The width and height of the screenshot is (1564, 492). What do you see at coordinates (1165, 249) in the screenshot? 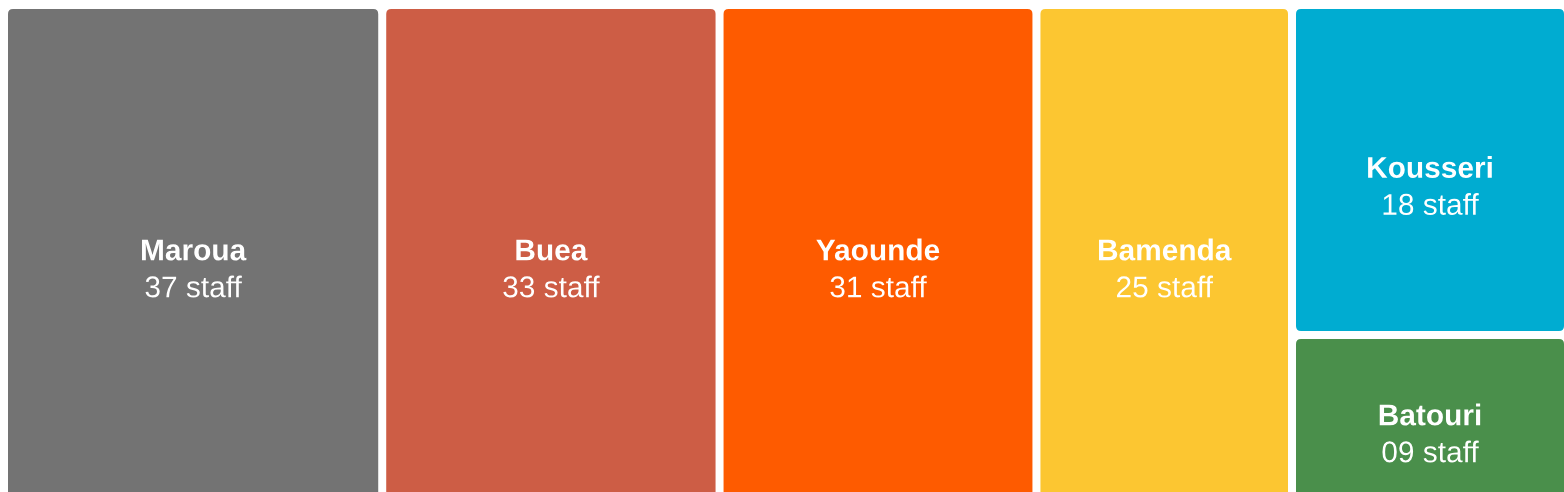
I see `category-label: Bamenda` at bounding box center [1165, 249].